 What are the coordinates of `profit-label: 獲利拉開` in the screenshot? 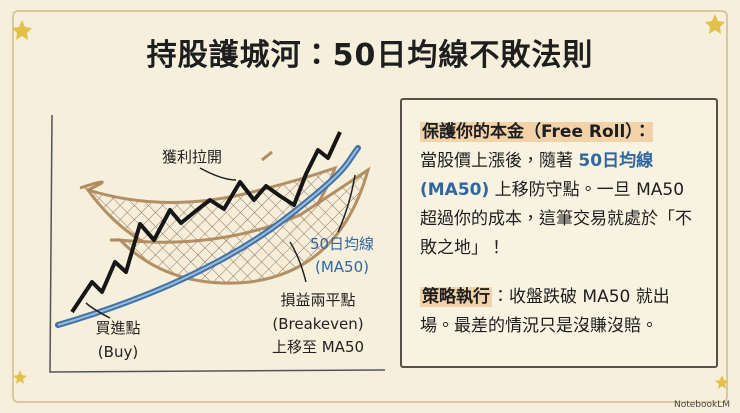 It's located at (192, 157).